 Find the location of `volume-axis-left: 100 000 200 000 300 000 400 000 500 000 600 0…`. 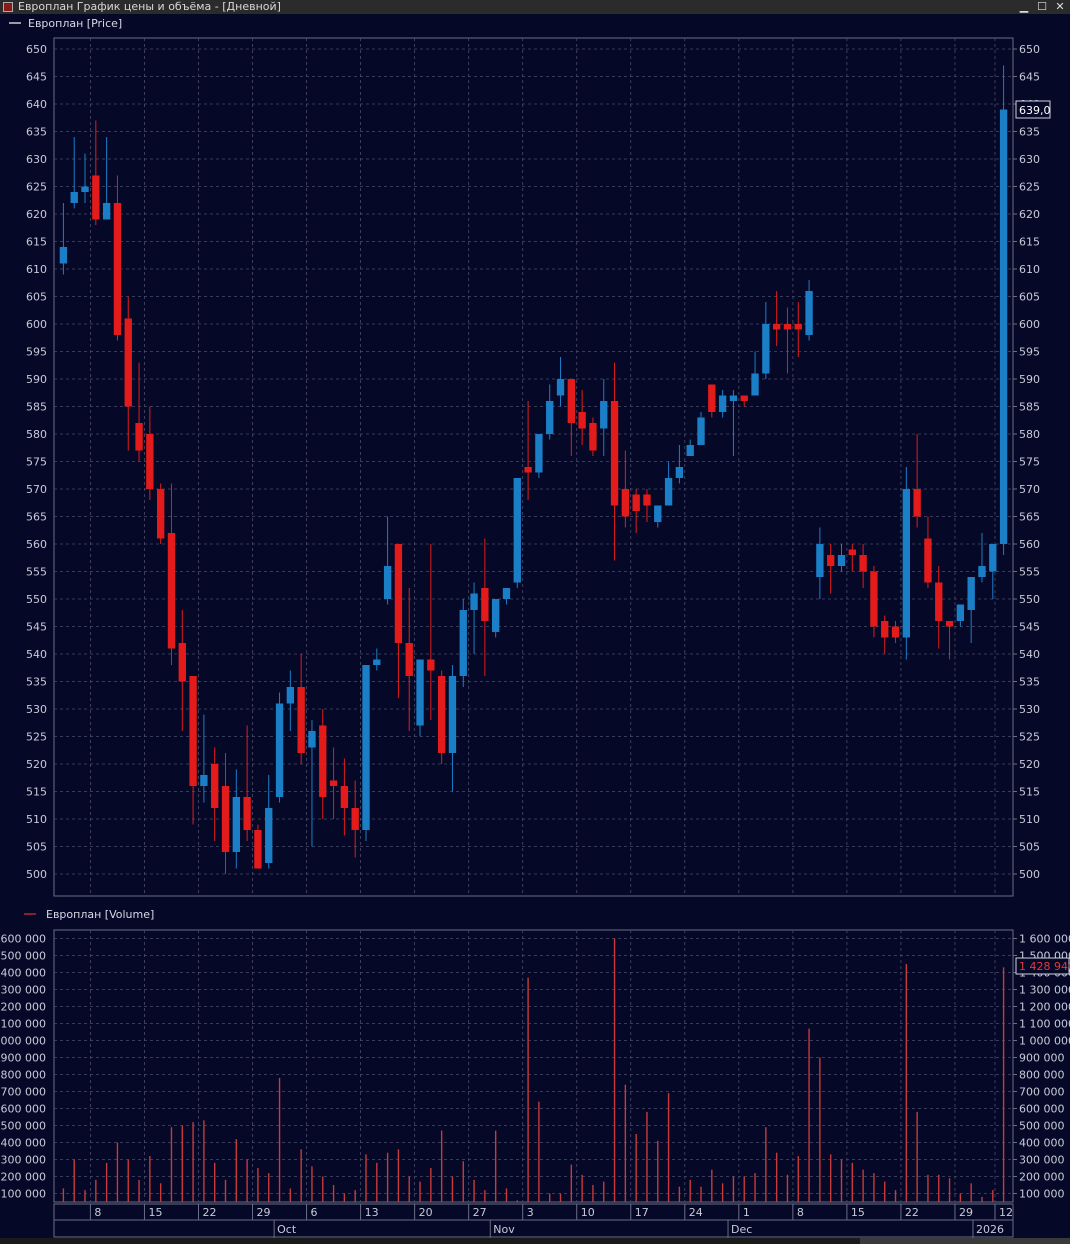

volume-axis-left: 100 000 200 000 300 000 400 000 500 000 600 0… is located at coordinates (23, 1067).